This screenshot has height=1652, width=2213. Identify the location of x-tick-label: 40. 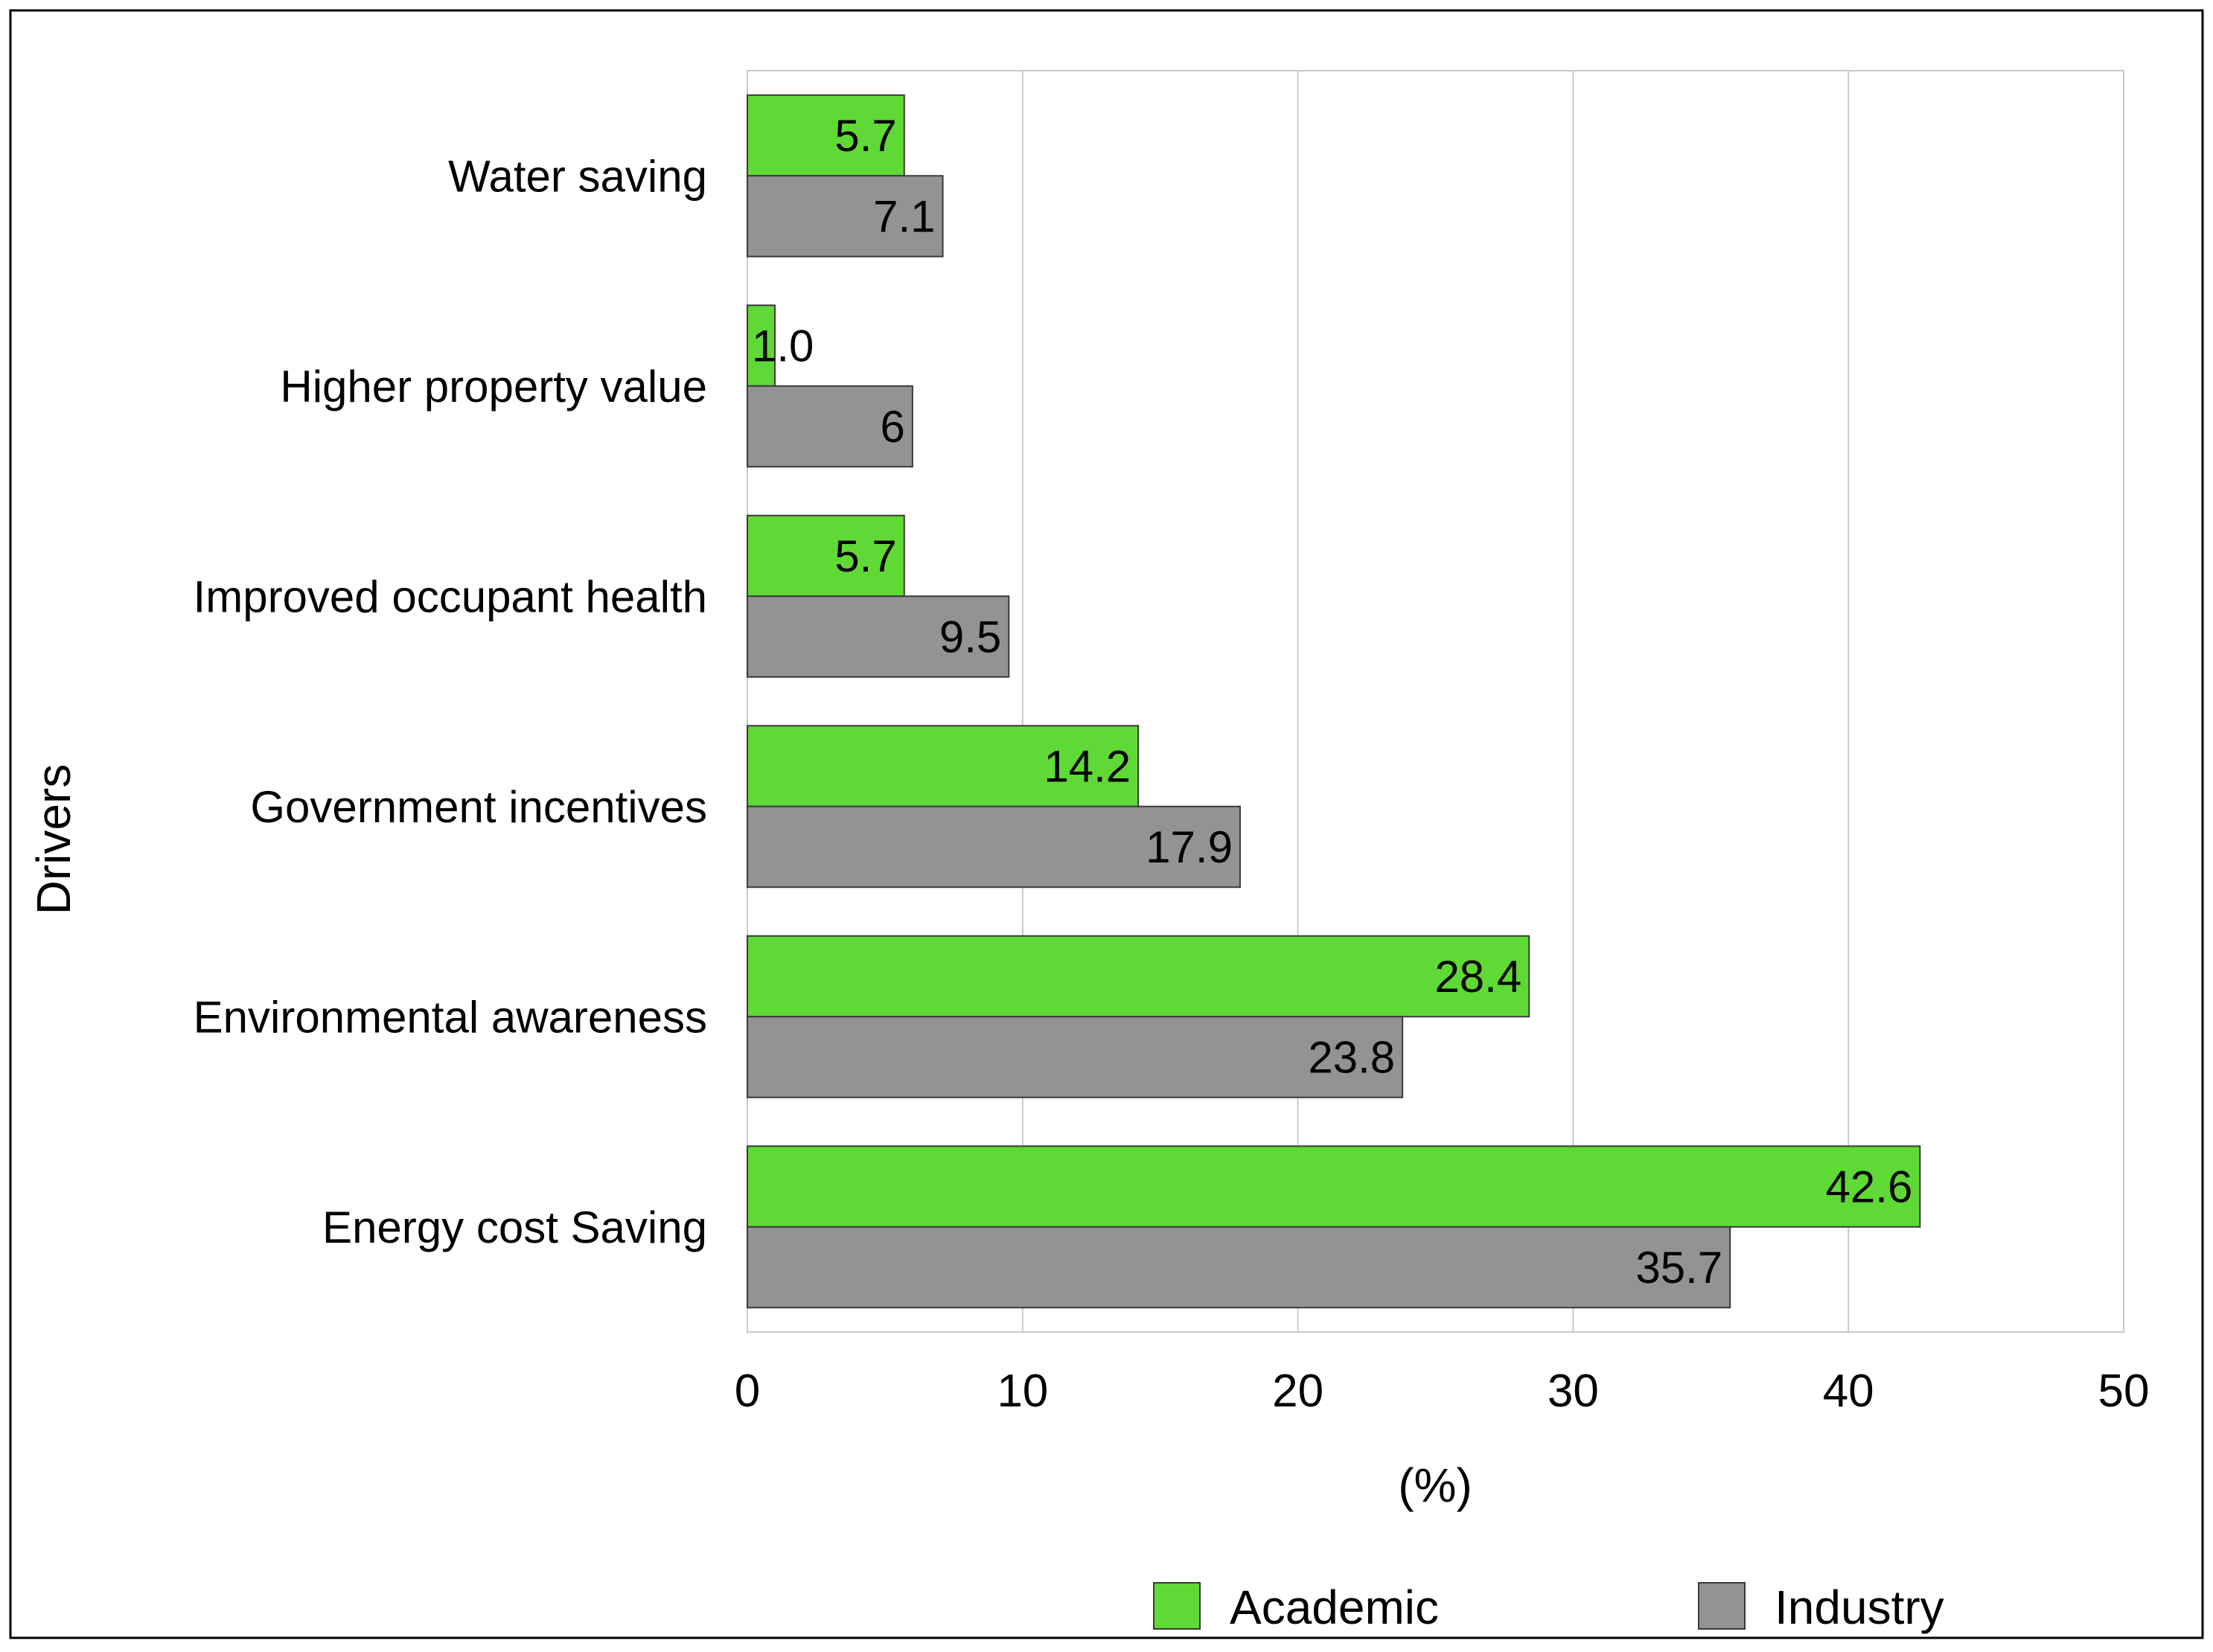
(1849, 1391).